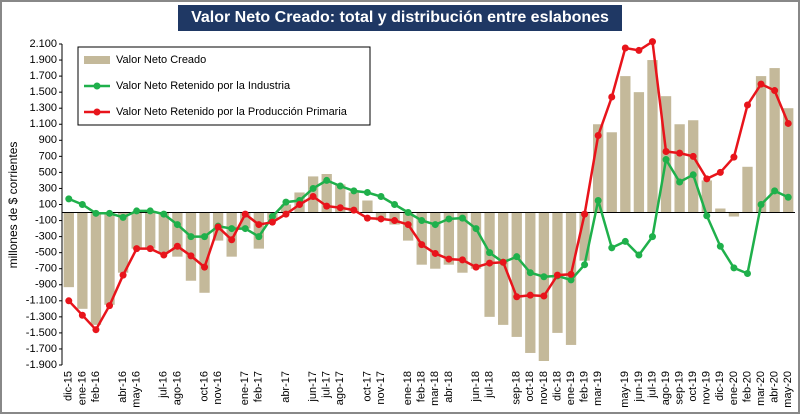 The height and width of the screenshot is (414, 800). Describe the element at coordinates (46, 285) in the screenshot. I see `y-tick-label: -900` at that location.